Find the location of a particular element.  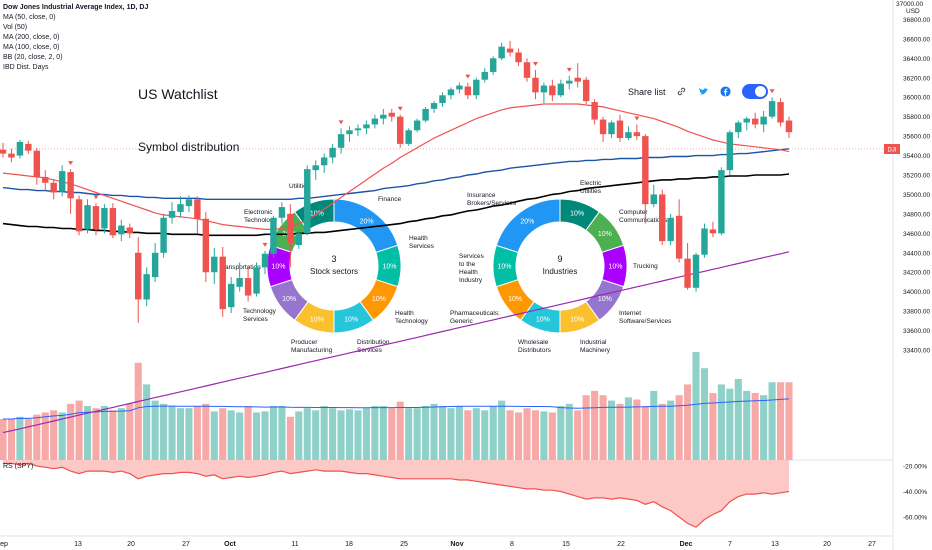

share-toggle is located at coordinates (754, 91).